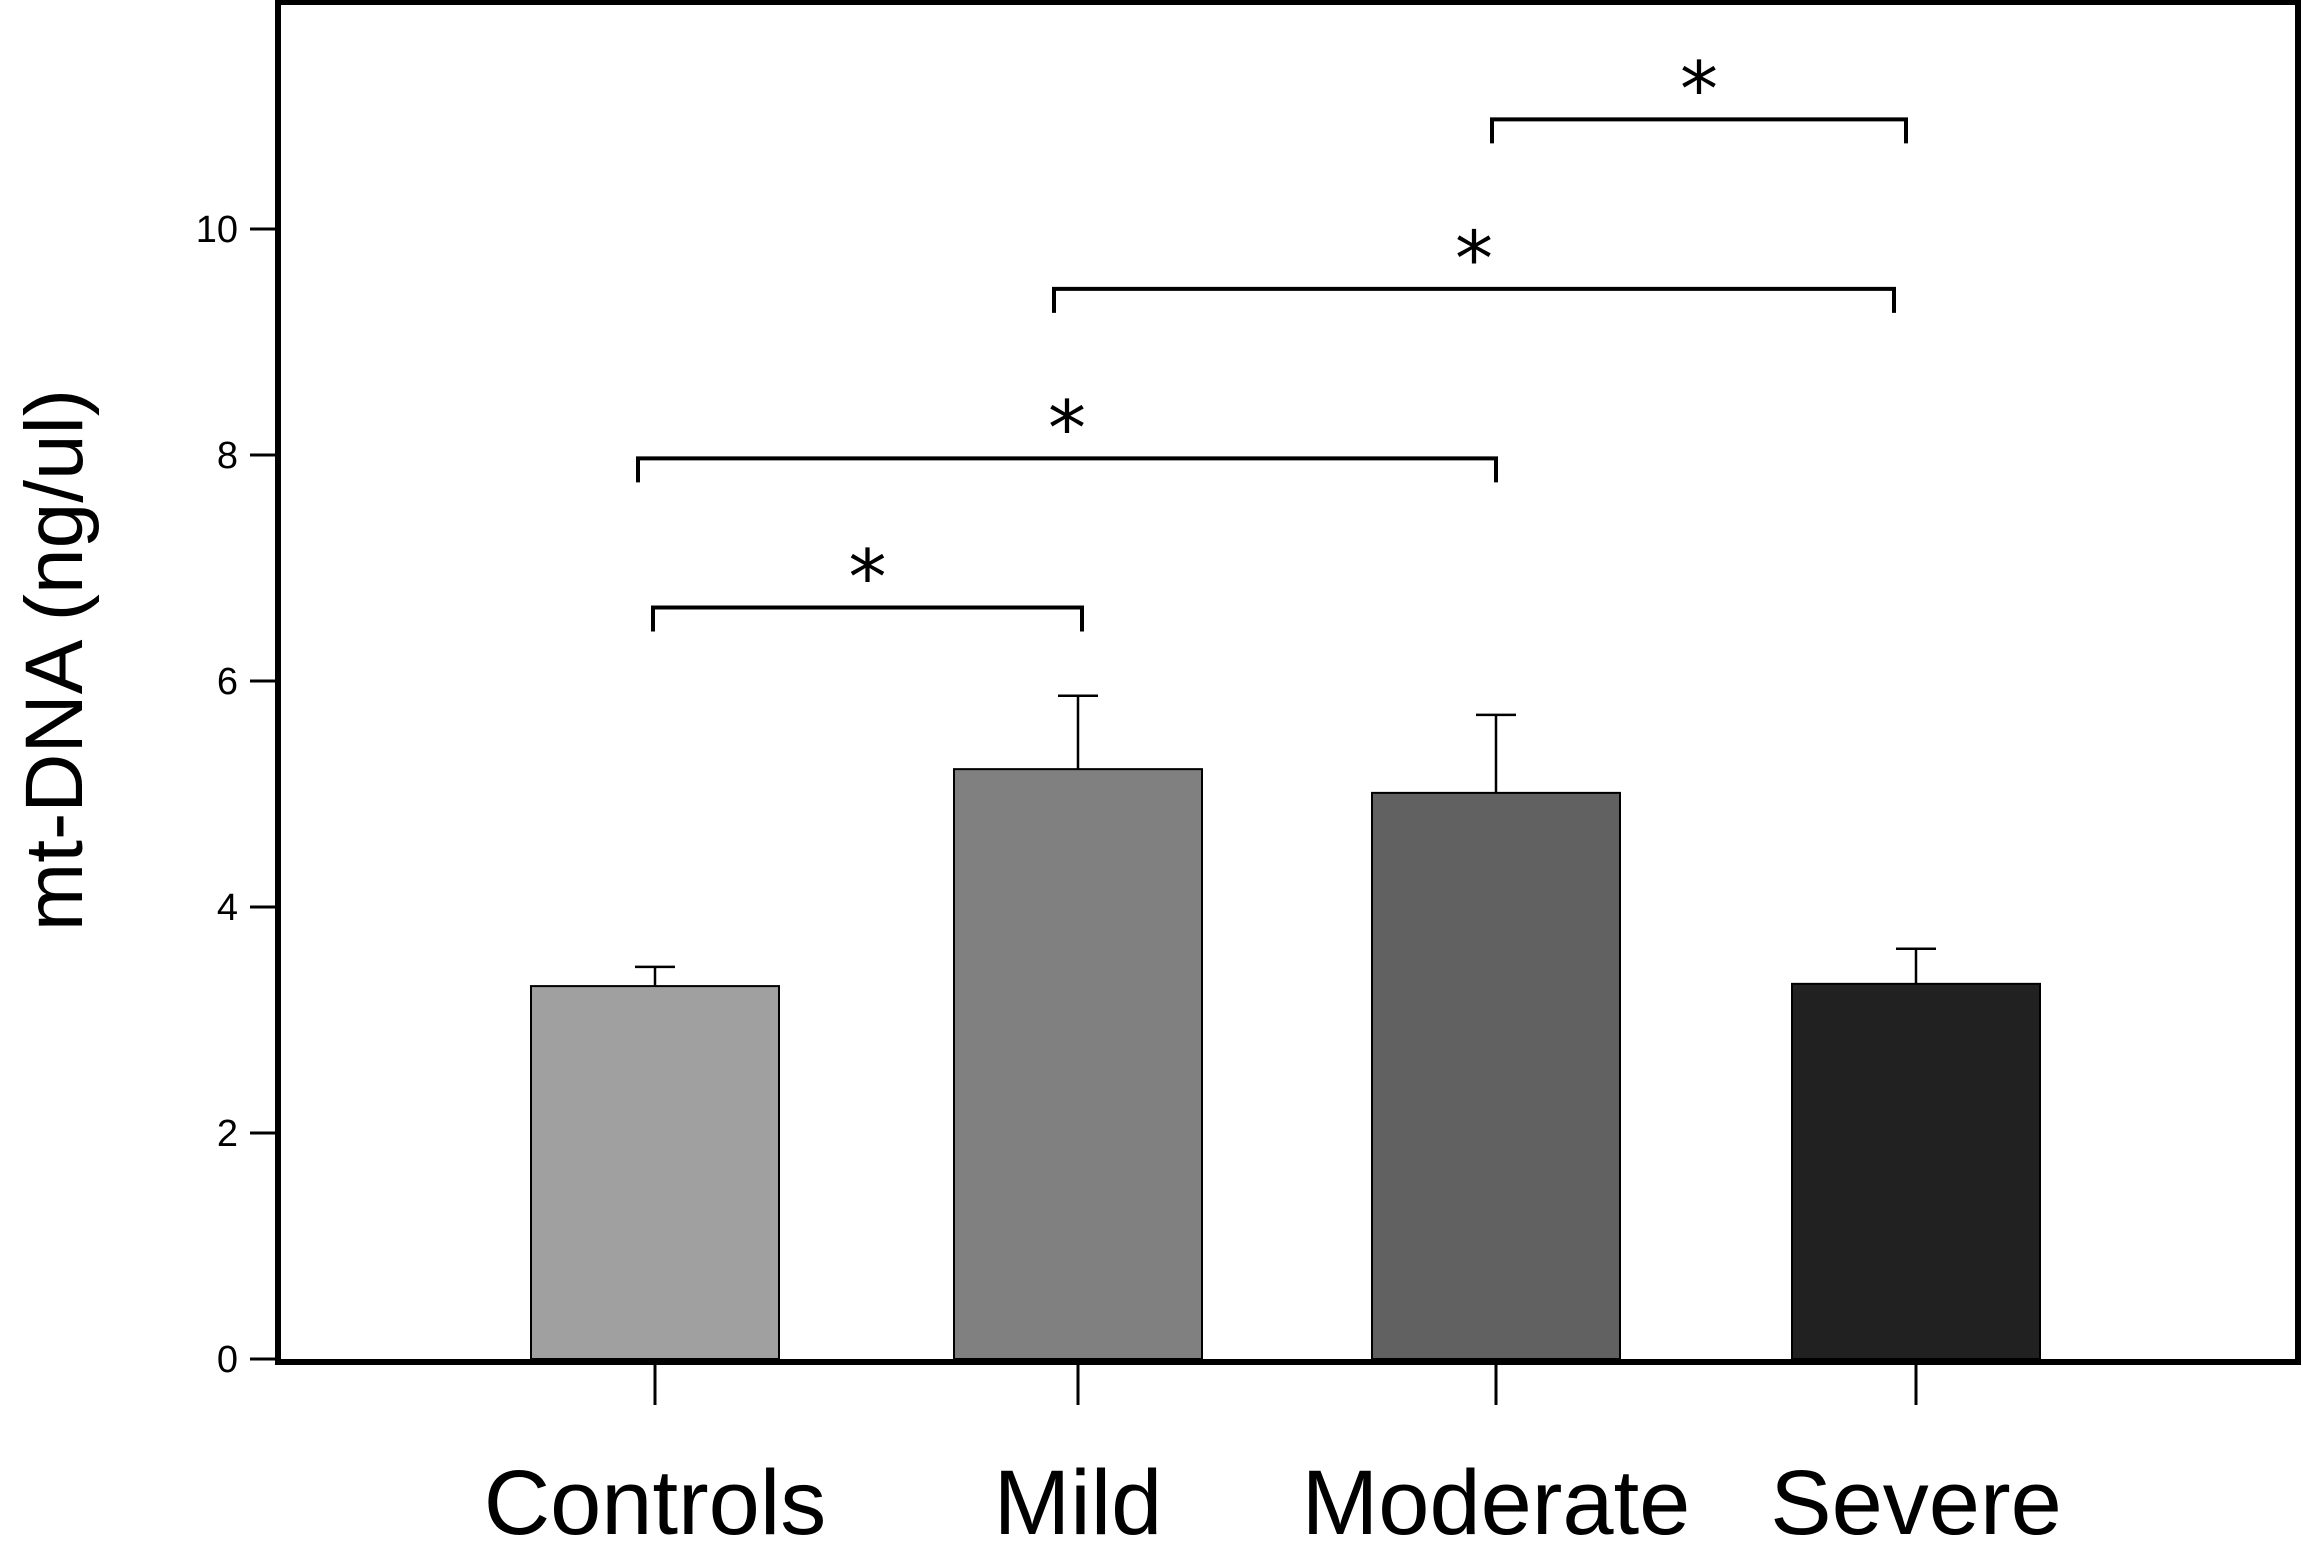 Image resolution: width=2303 pixels, height=1548 pixels. I want to click on bar-severe, so click(1916, 1171).